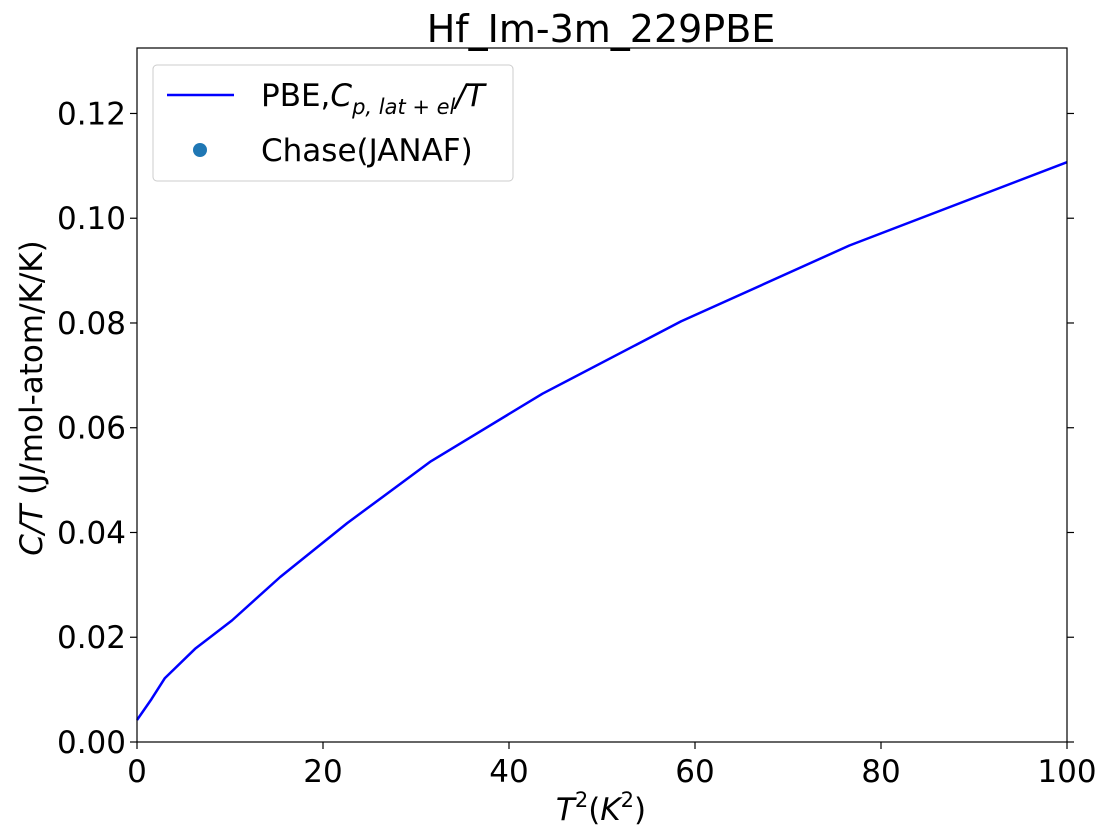  I want to click on legend-box, so click(333, 123).